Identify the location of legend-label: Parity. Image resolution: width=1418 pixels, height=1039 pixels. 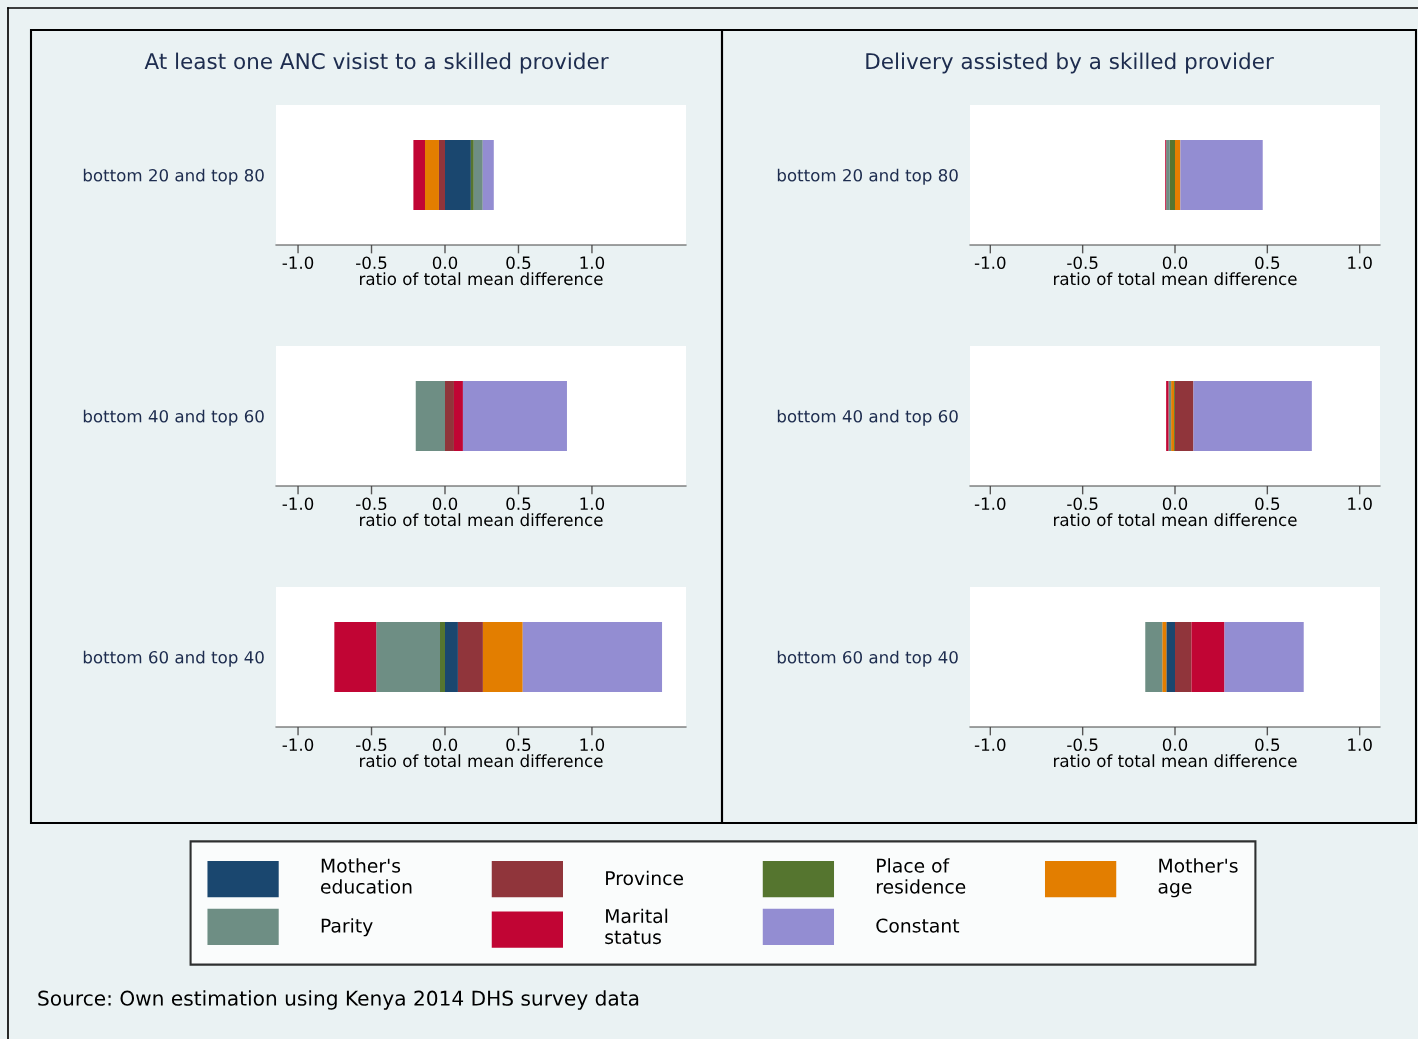
(347, 927).